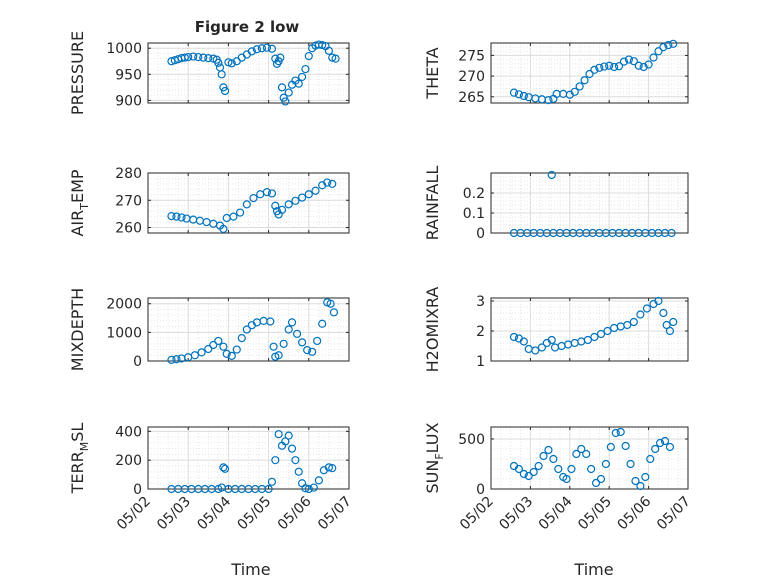 This screenshot has width=778, height=583. What do you see at coordinates (250, 569) in the screenshot?
I see `x-axis-label-left: Time` at bounding box center [250, 569].